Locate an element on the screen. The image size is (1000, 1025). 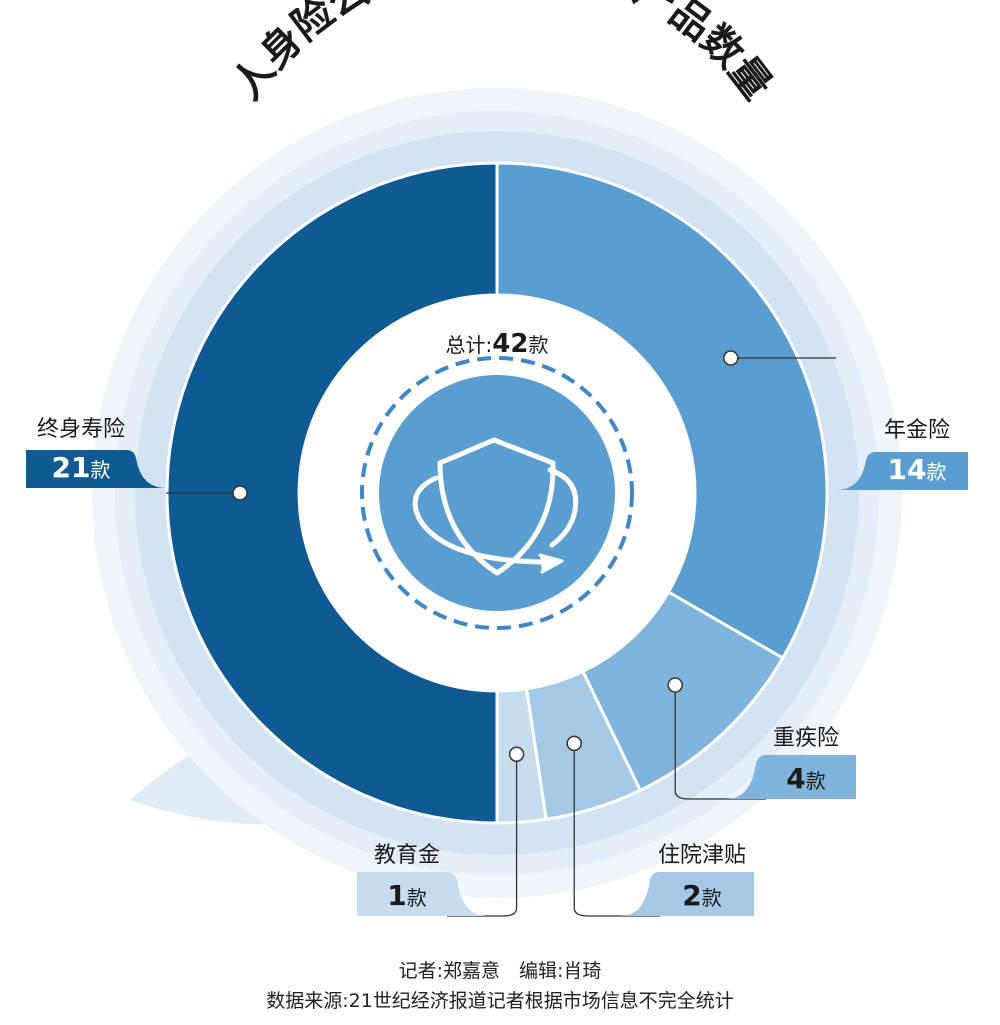
center-total-label: 总计:42款 is located at coordinates (497, 344).